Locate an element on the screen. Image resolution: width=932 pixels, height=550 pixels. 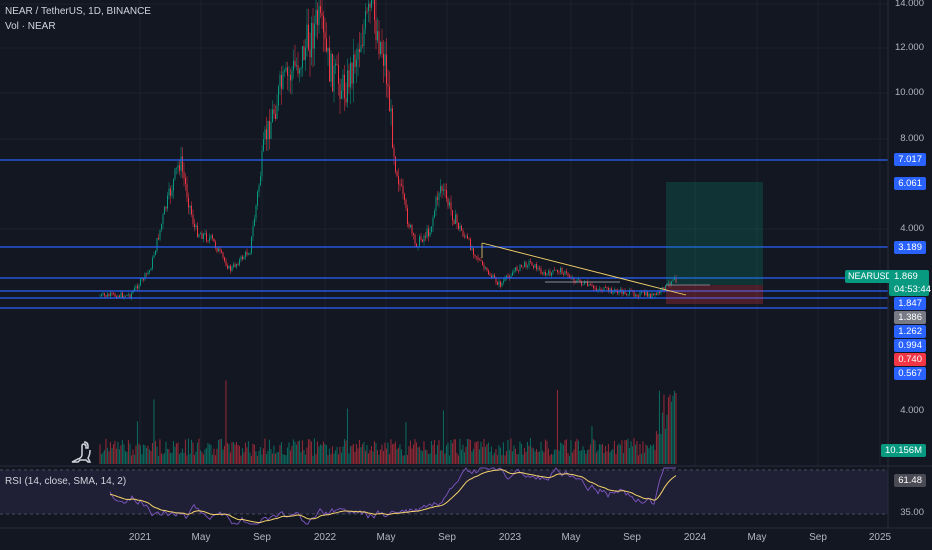
time-label-2025: 2025 is located at coordinates (880, 537).